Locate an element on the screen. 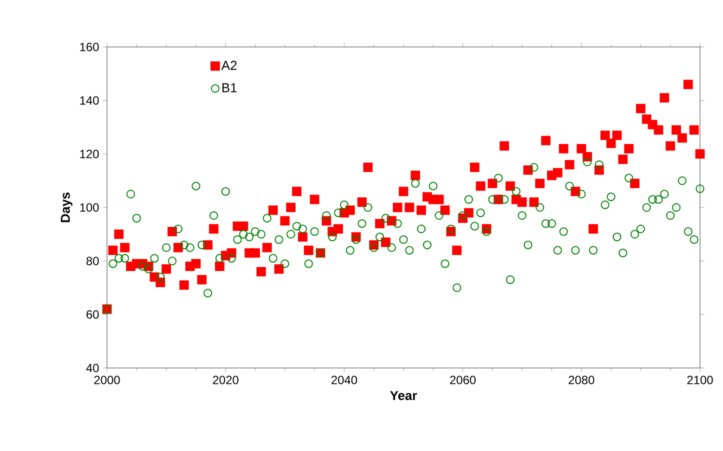  x-tick-label: 2080 is located at coordinates (581, 380).